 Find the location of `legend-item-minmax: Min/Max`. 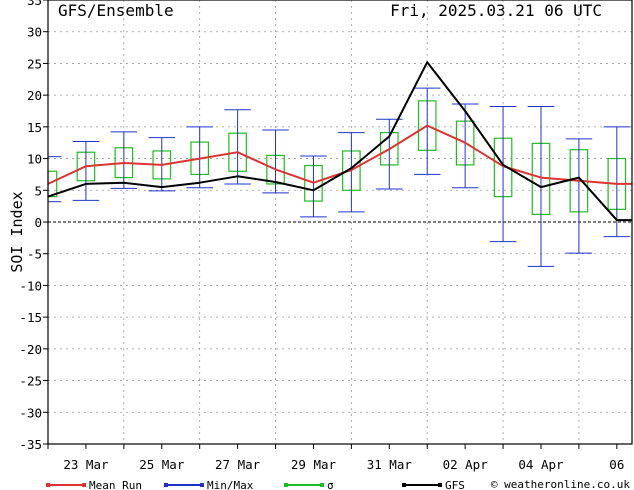

legend-item-minmax: Min/Max is located at coordinates (209, 484).